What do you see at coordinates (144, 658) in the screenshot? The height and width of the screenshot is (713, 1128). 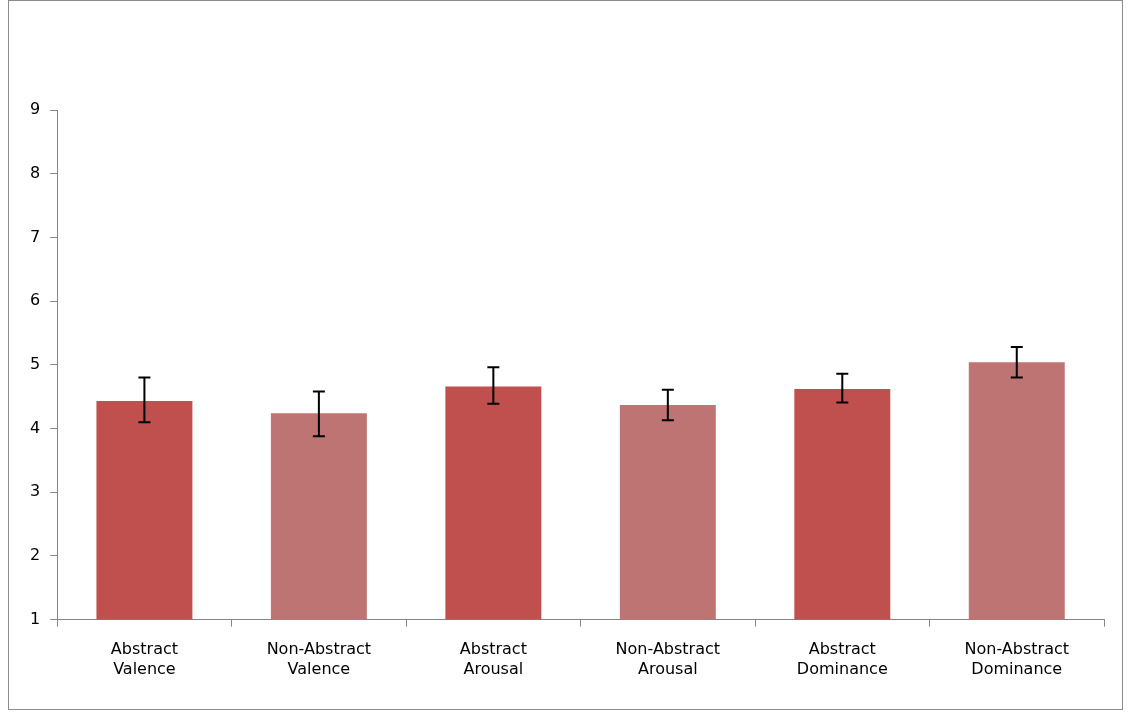 I see `x-tick-label: Abstract Valence` at bounding box center [144, 658].